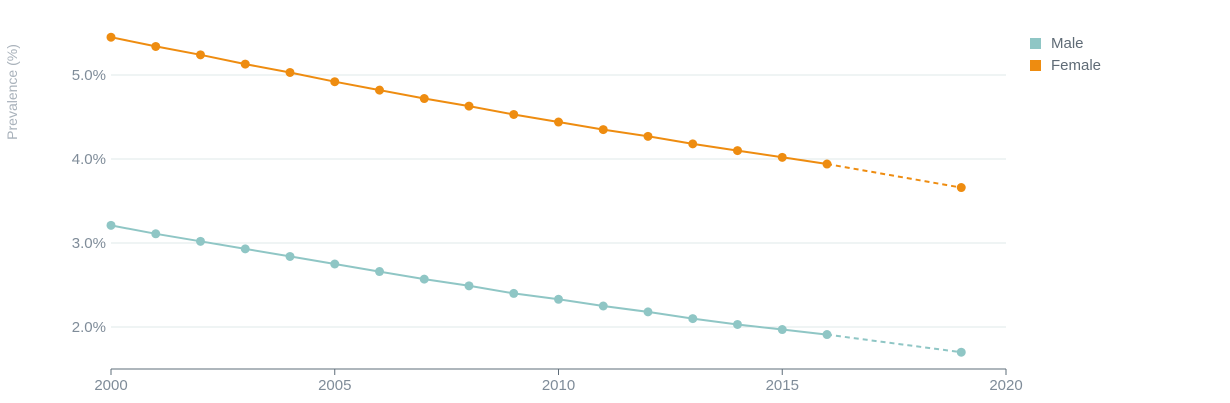 The height and width of the screenshot is (403, 1230). Describe the element at coordinates (89, 75) in the screenshot. I see `y-tick-label: 5.0%` at that location.